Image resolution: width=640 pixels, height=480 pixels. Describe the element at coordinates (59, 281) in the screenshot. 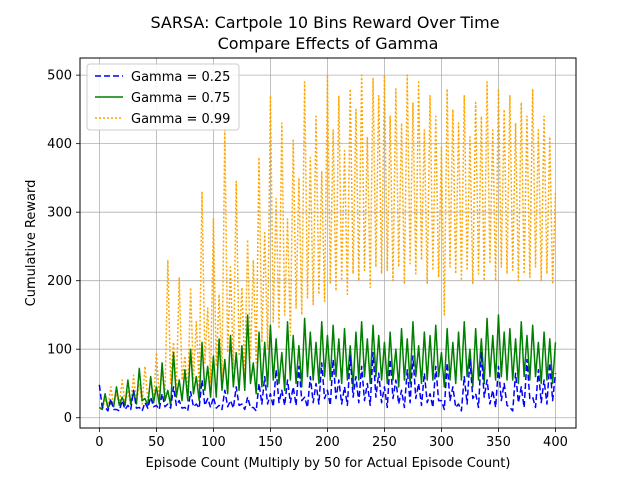

I see `y-tick-label: 200` at that location.